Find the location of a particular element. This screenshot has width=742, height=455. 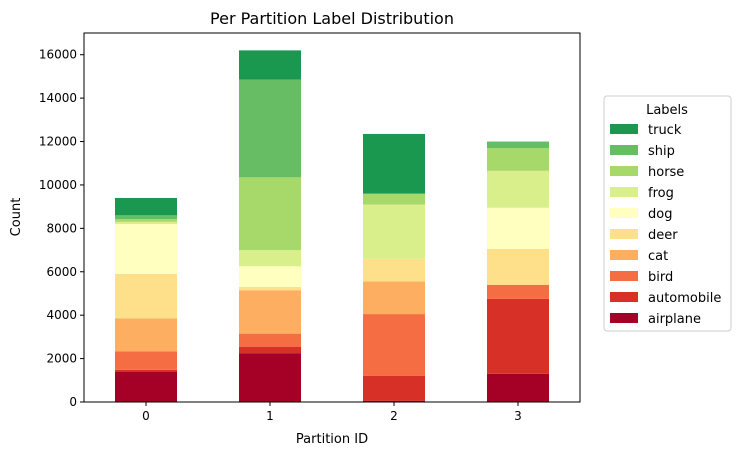

legend-label-deer: deer is located at coordinates (663, 235).